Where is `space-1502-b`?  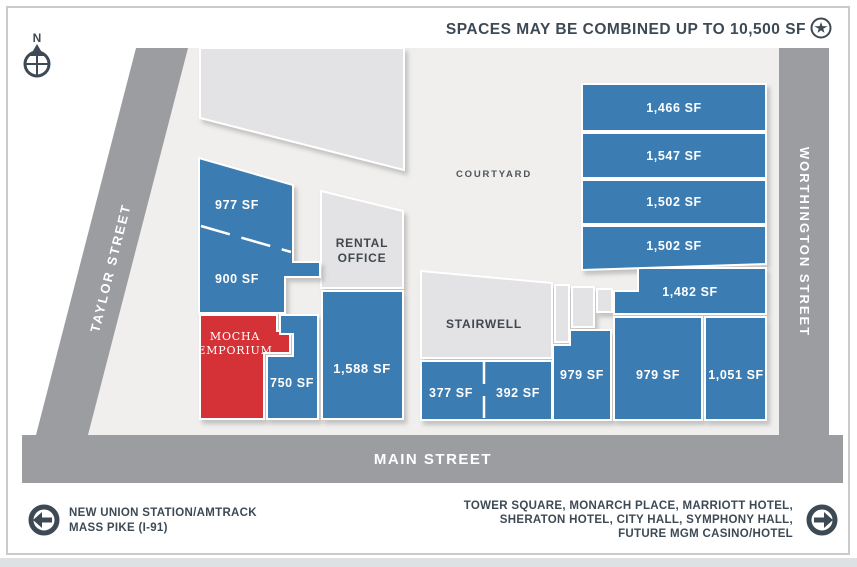
space-1502-b is located at coordinates (674, 248).